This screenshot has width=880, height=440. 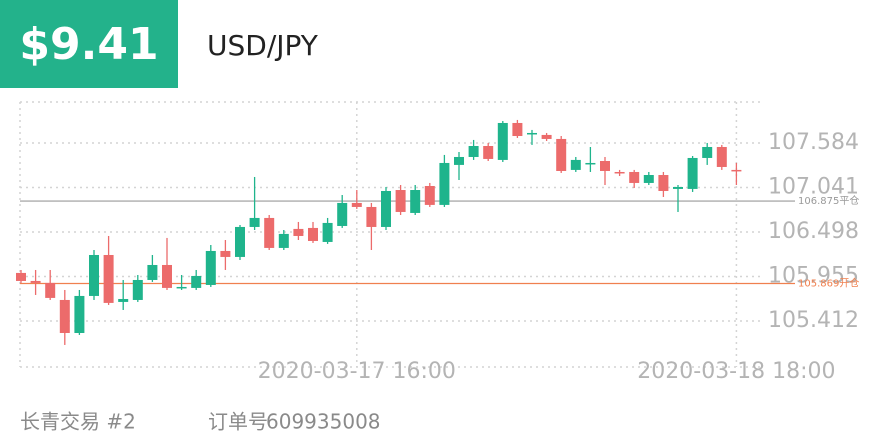 What do you see at coordinates (828, 200) in the screenshot?
I see `reference-label: 106.875平仓` at bounding box center [828, 200].